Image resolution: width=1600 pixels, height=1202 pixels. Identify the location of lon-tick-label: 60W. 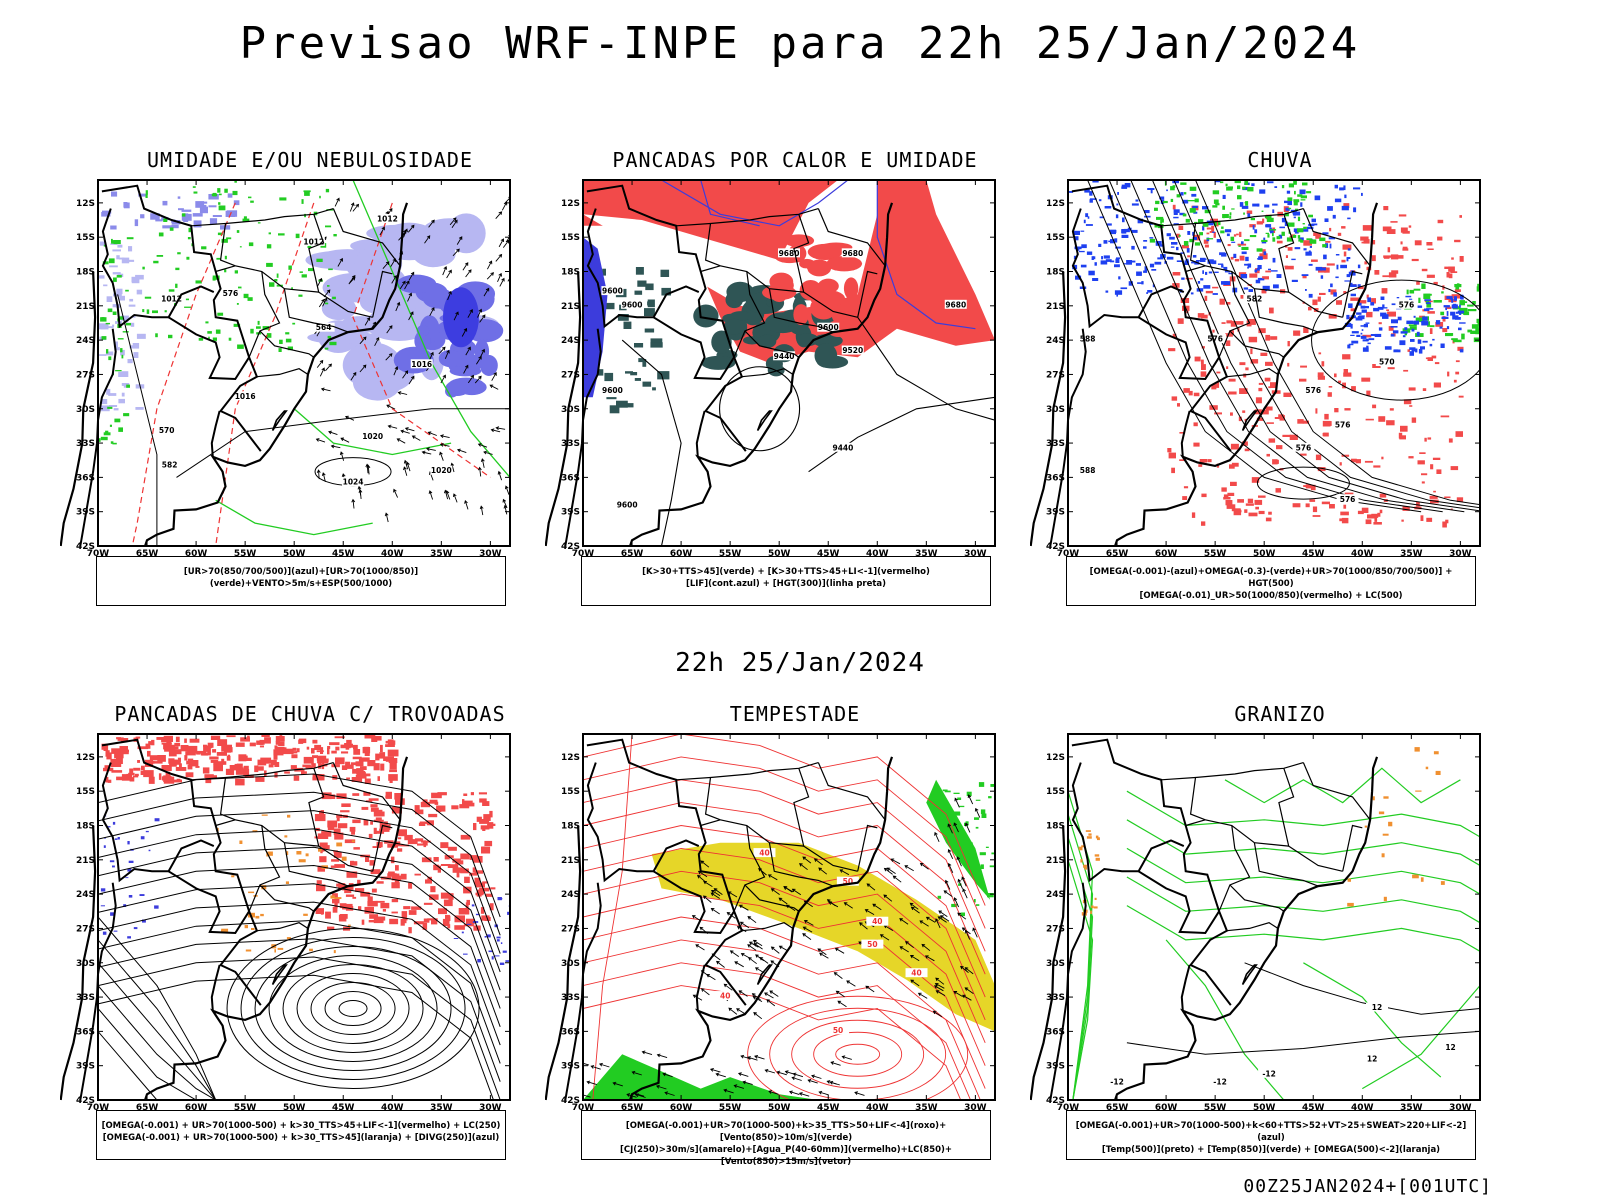
(681, 554).